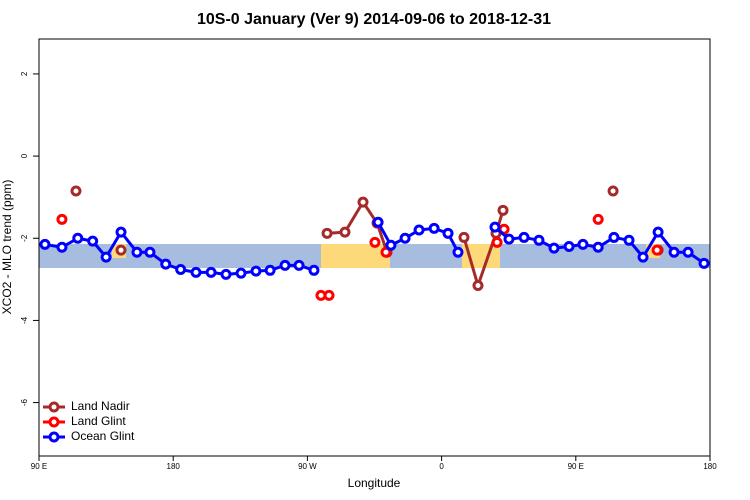 This screenshot has height=500, width=750. I want to click on legend-label: Ocean Glint, so click(103, 436).